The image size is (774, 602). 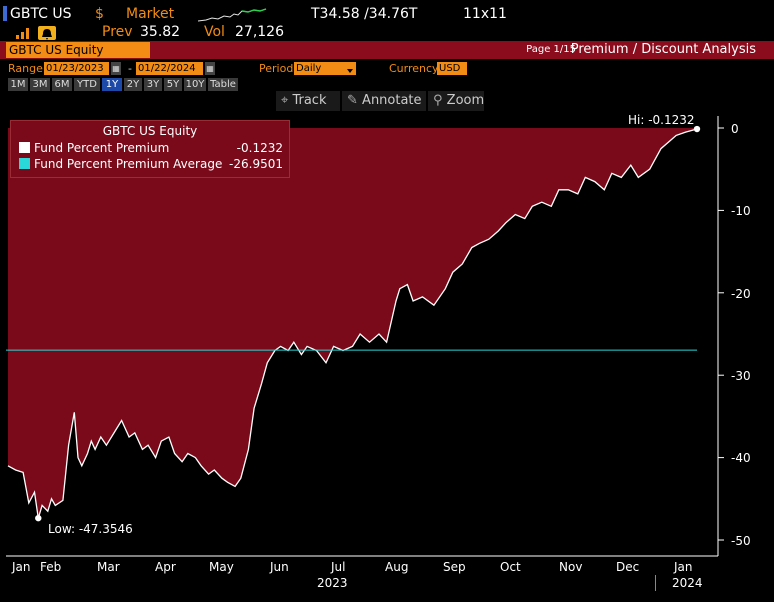 I want to click on zoom-button: ⚲ Zoom, so click(x=456, y=101).